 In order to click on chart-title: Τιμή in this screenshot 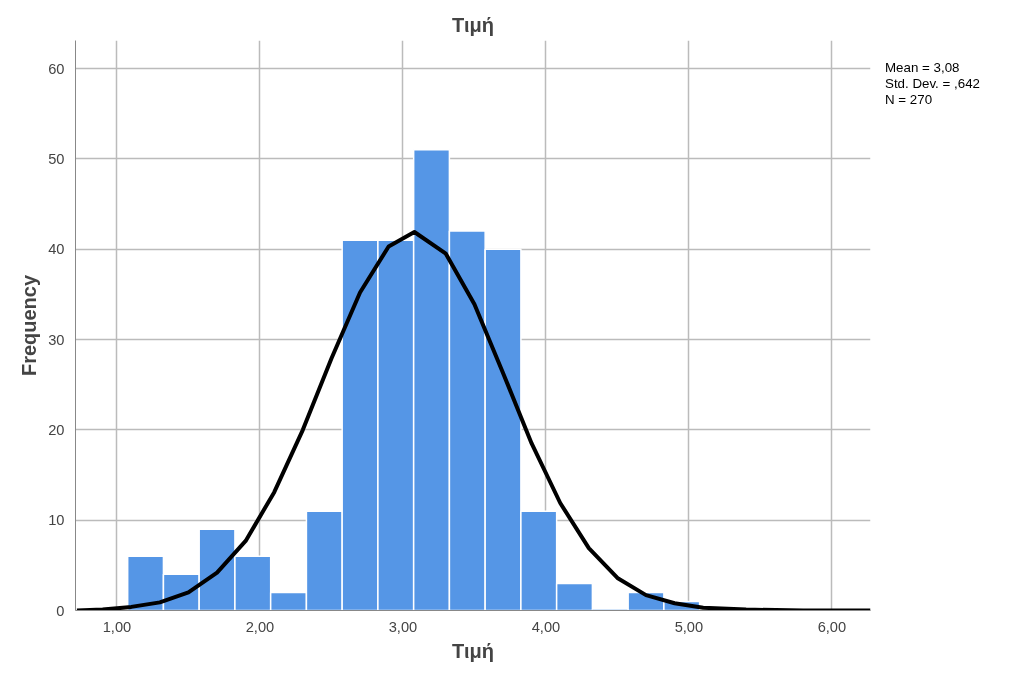, I will do `click(473, 24)`.